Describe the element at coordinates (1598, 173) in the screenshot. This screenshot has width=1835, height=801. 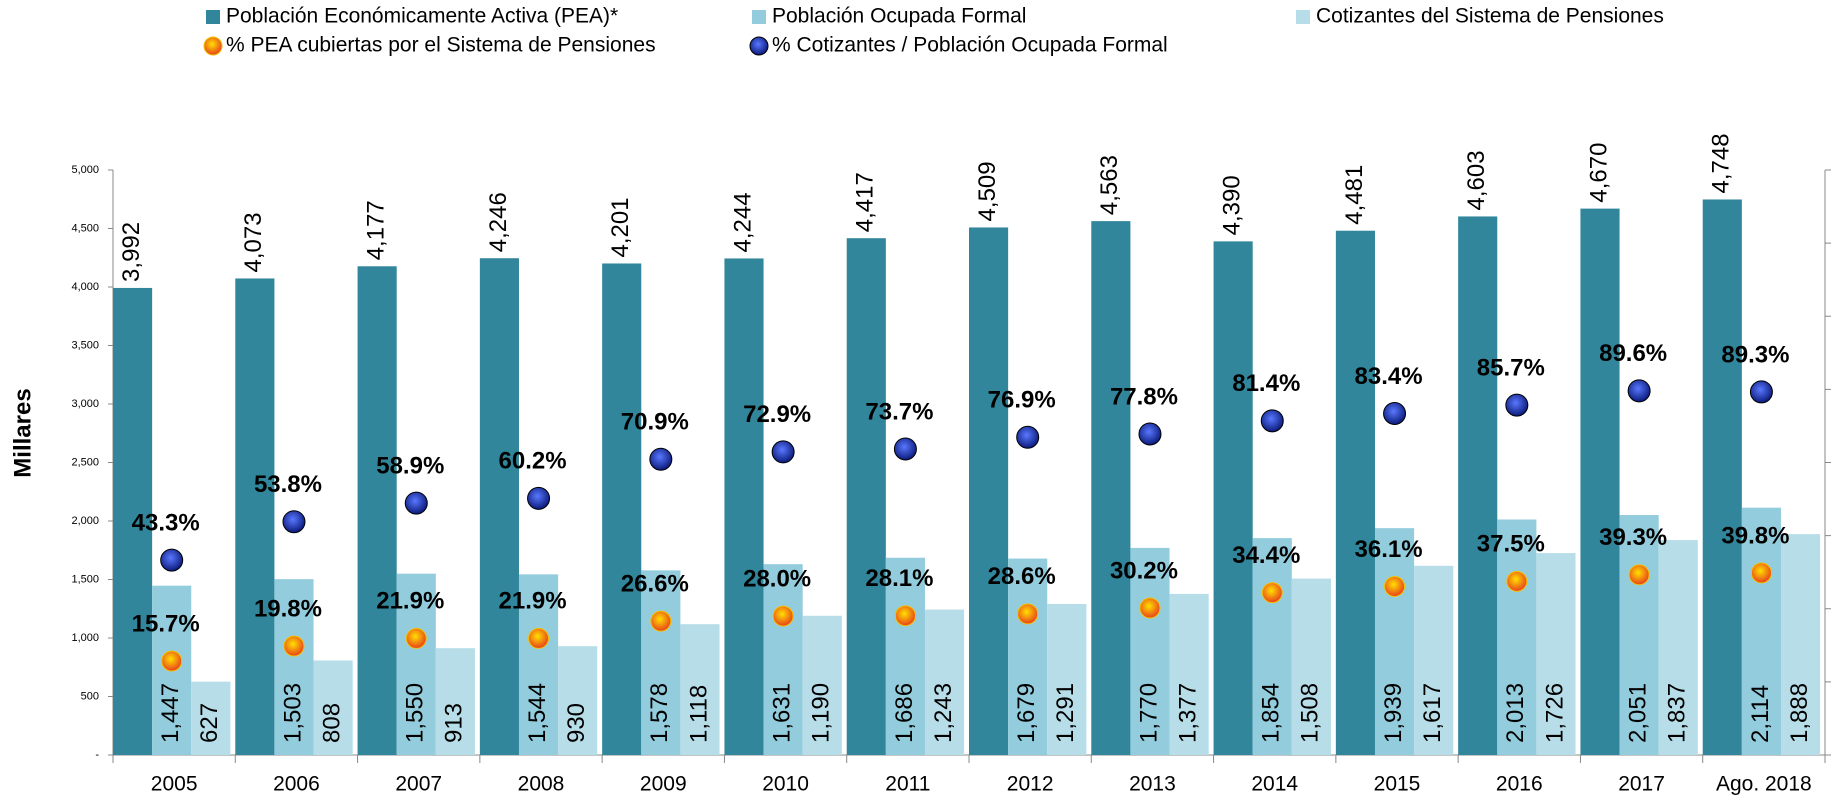
I see `bar-label: 4,670` at that location.